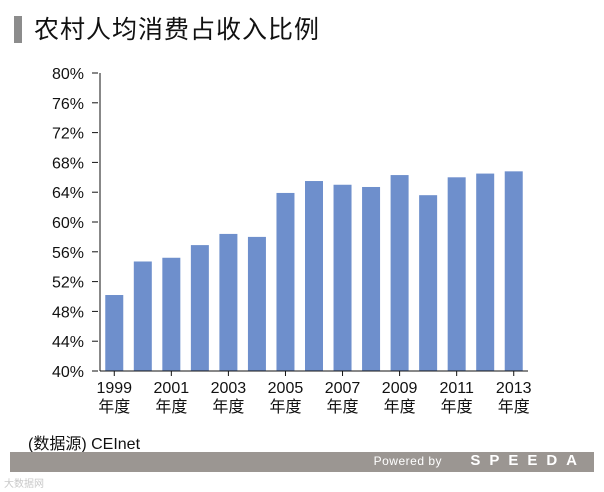  Describe the element at coordinates (314, 276) in the screenshot. I see `bar-2006` at that location.